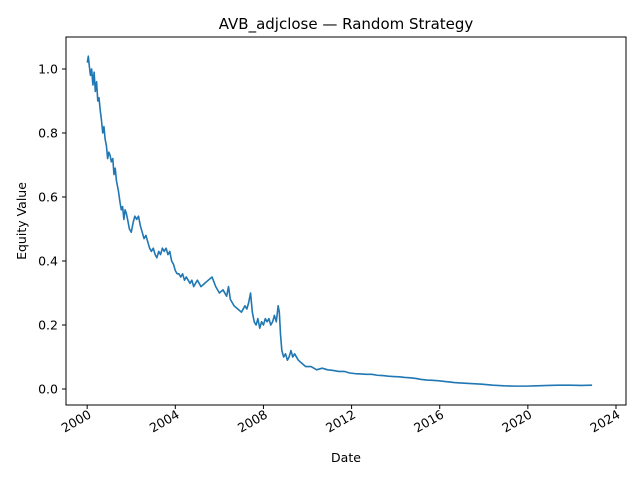  Describe the element at coordinates (48, 133) in the screenshot. I see `y-tick-label-4: 0.8` at that location.